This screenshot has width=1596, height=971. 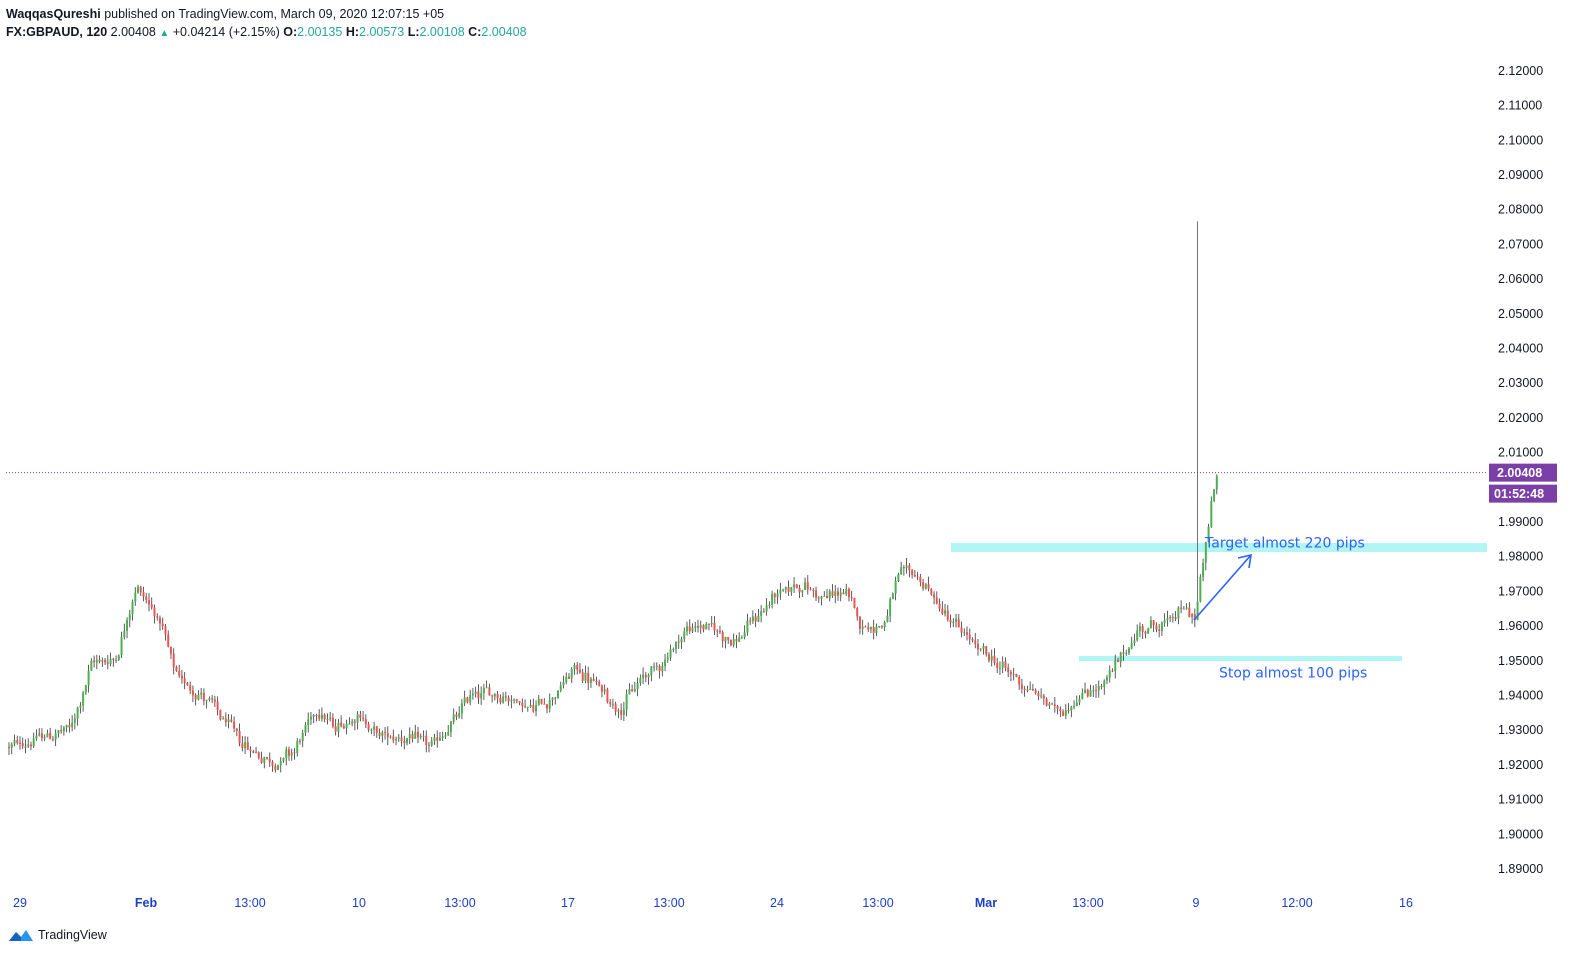 What do you see at coordinates (1196, 903) in the screenshot?
I see `x-tick-label: 9` at bounding box center [1196, 903].